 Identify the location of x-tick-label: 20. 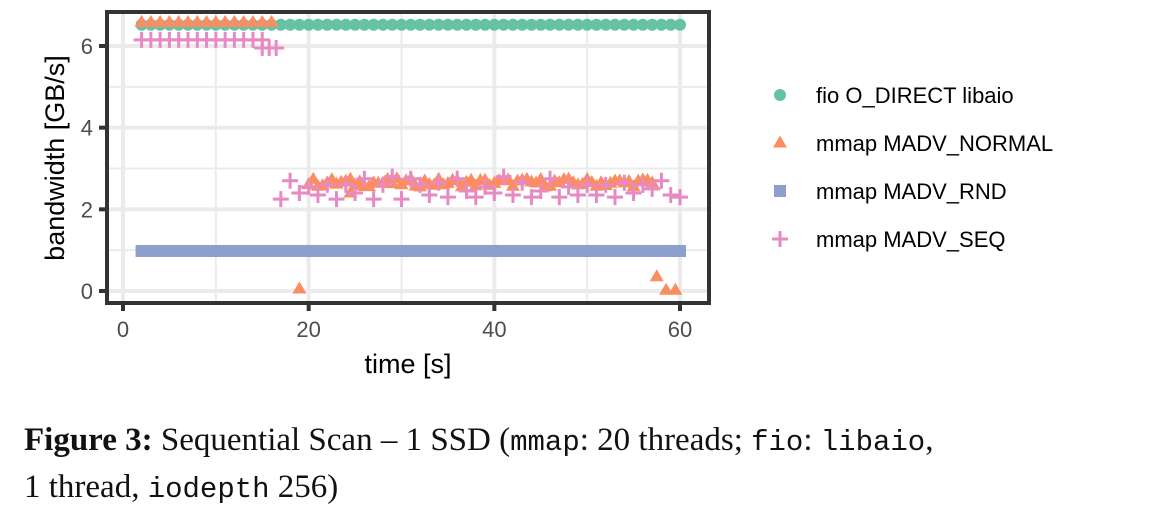
(308, 329).